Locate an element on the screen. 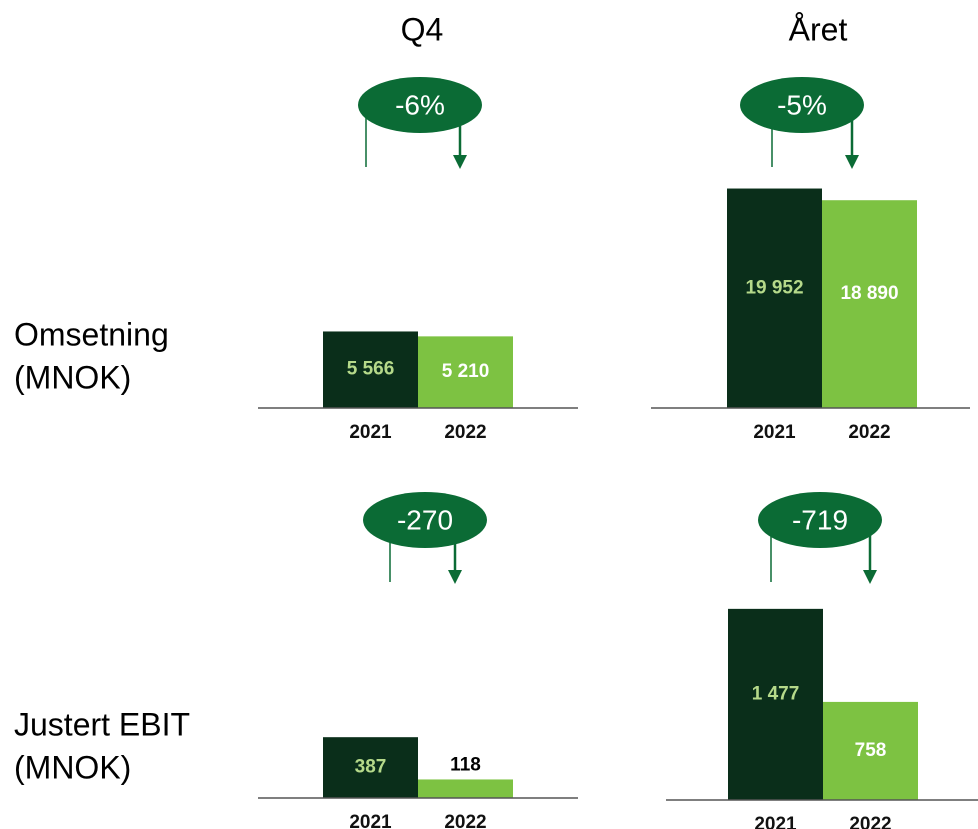 Image resolution: width=978 pixels, height=829 pixels. change-label: -6% is located at coordinates (420, 104).